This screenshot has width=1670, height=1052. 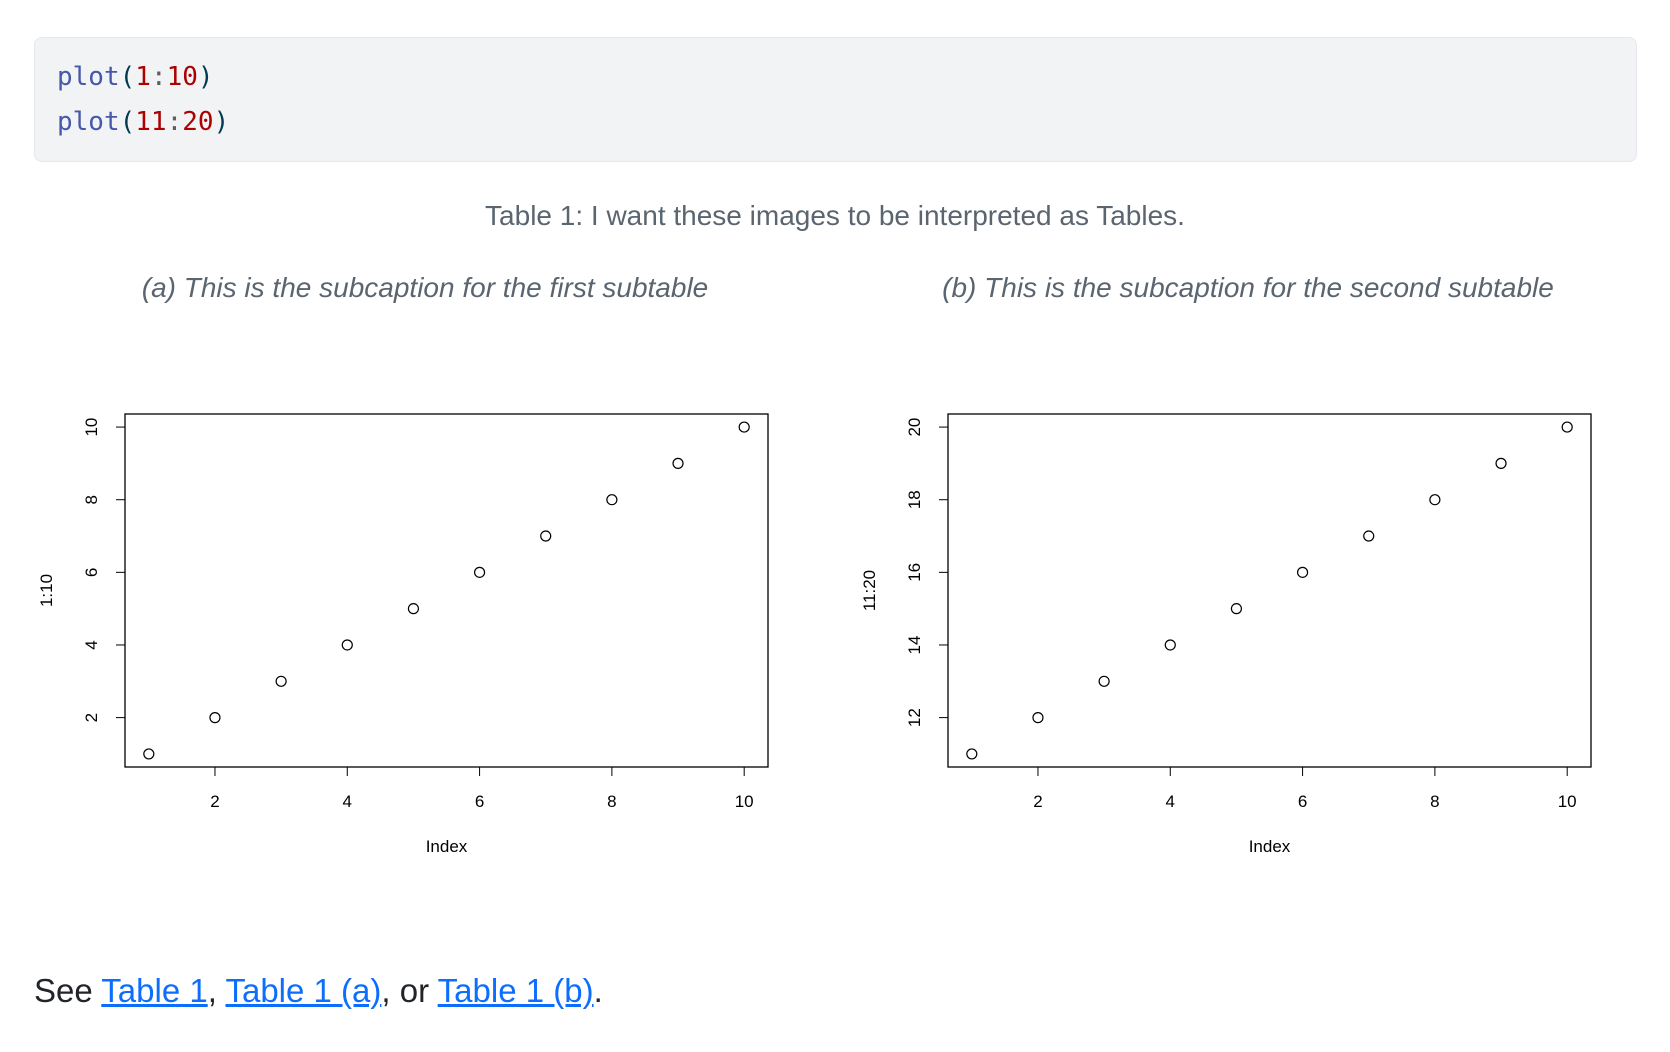 I want to click on code-block: plot(1:10) plot(11:20), so click(x=835, y=99).